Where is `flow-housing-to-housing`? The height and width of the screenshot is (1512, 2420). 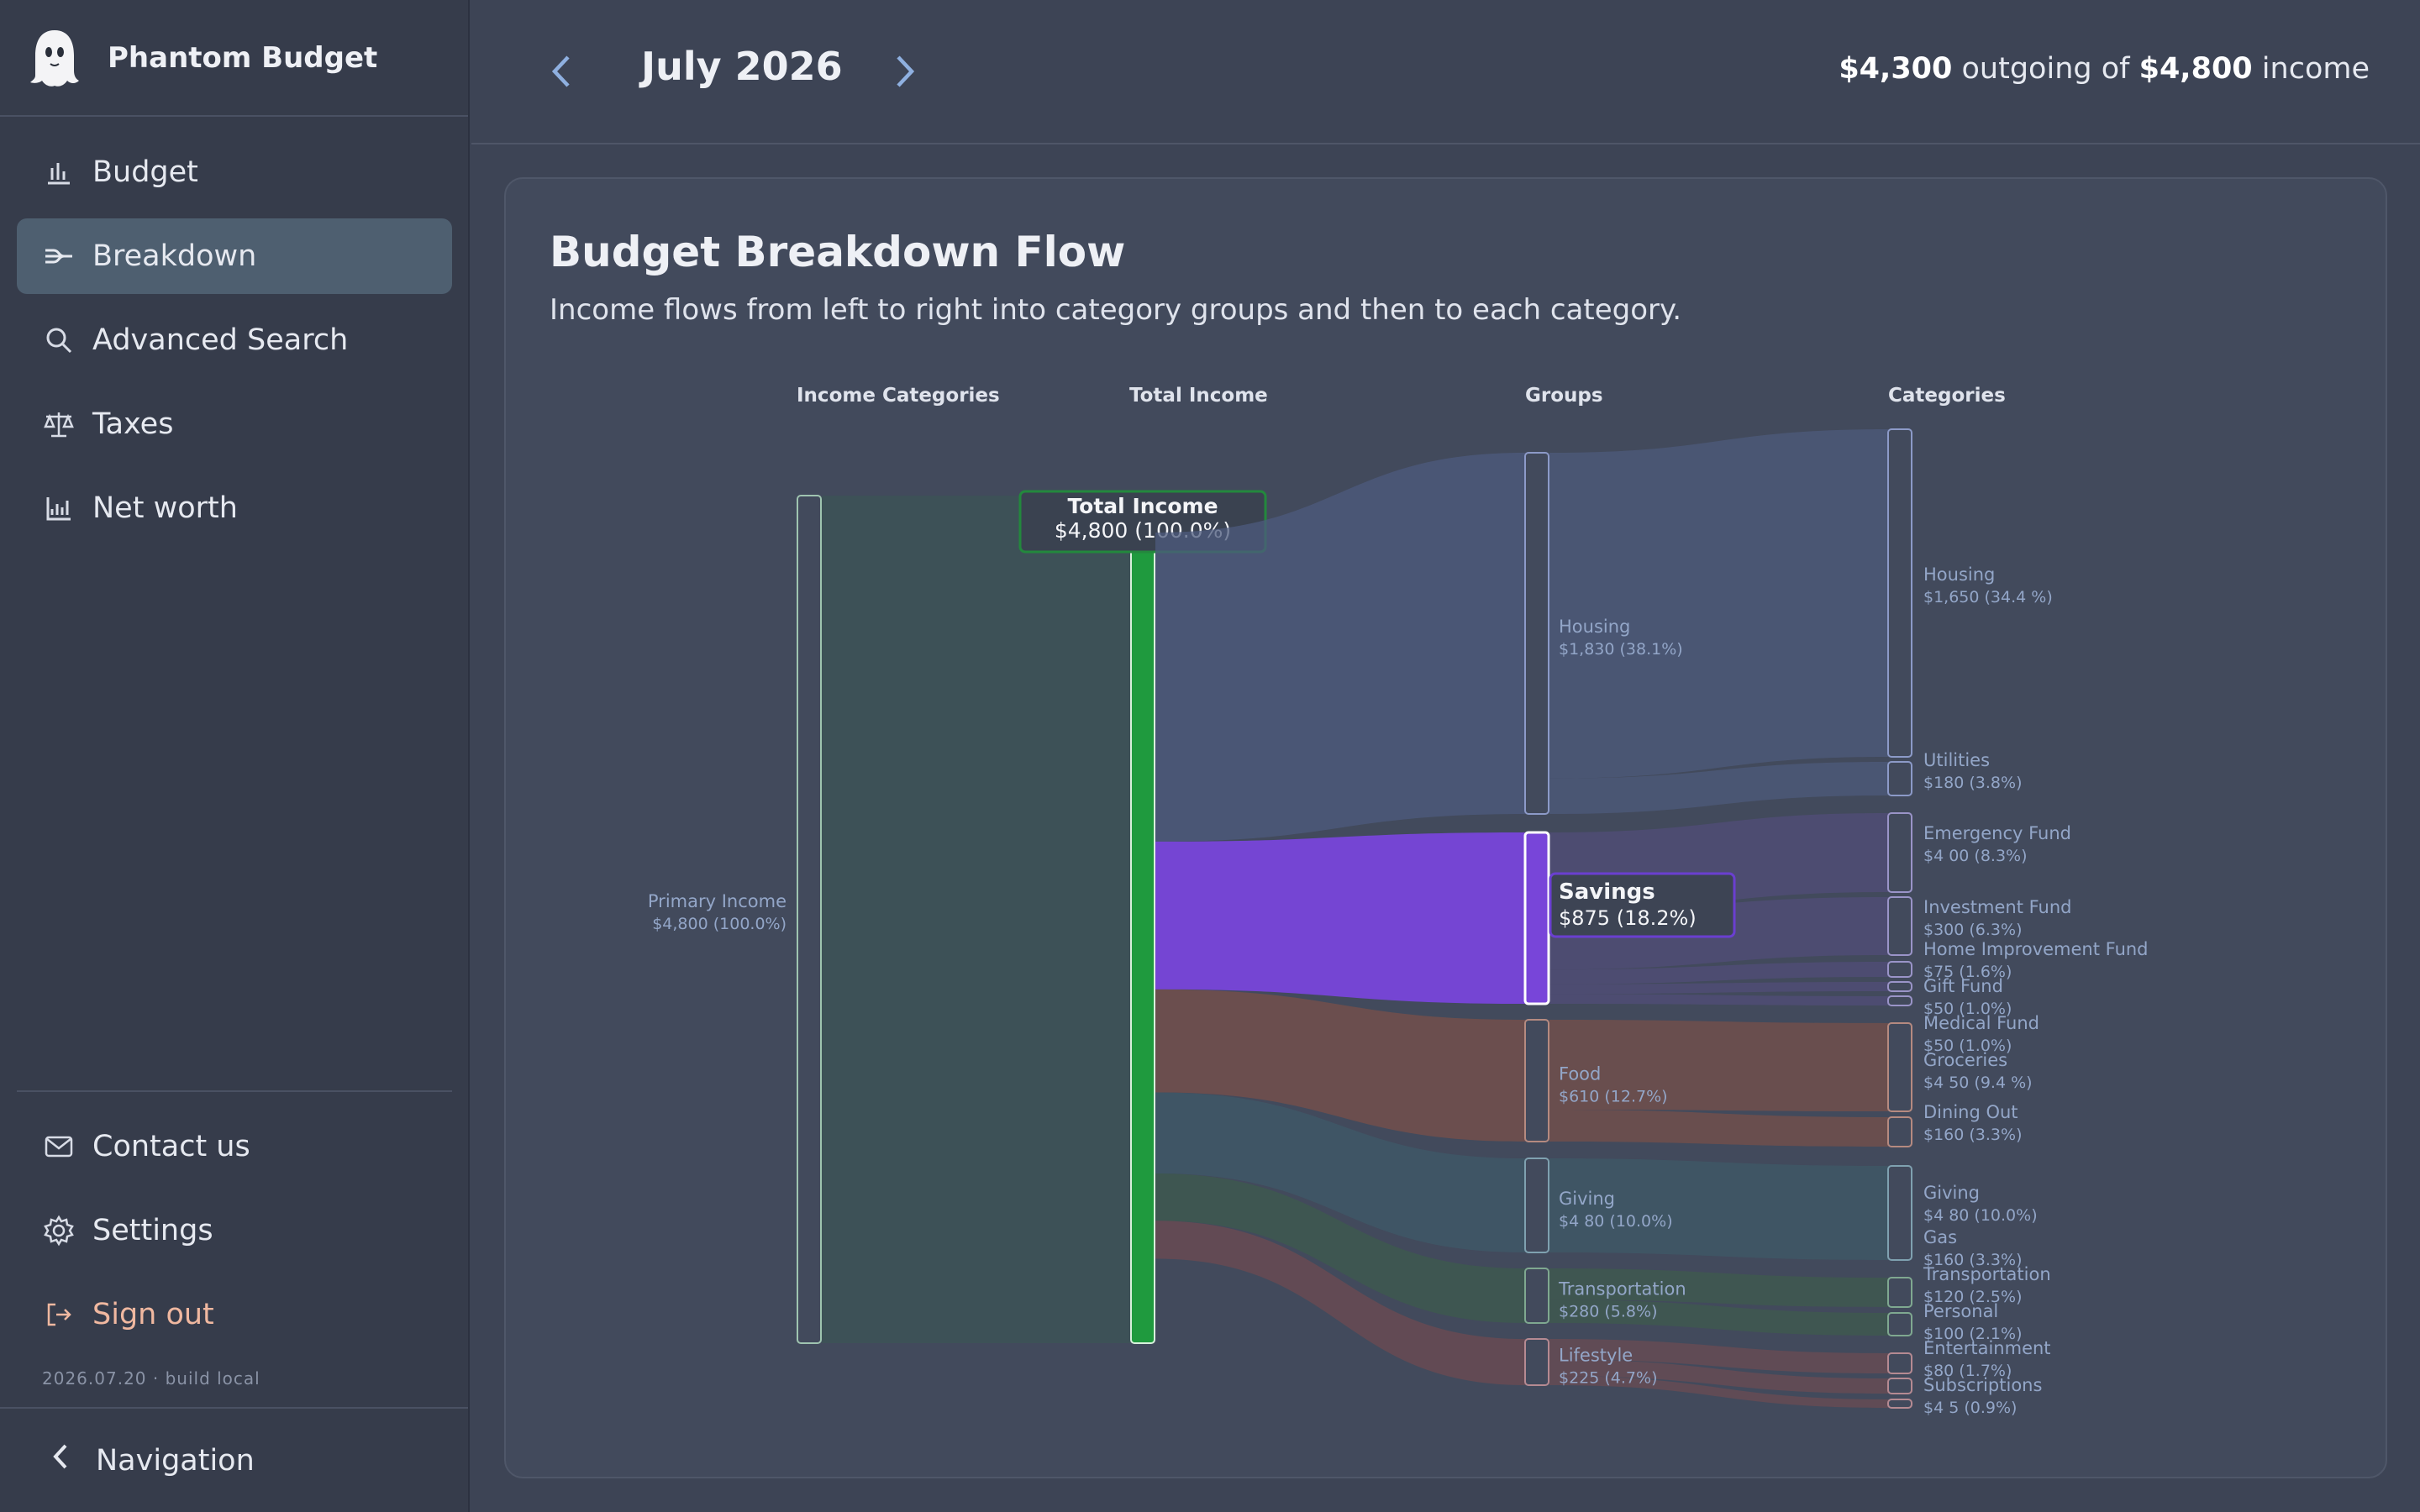
flow-housing-to-housing is located at coordinates (1718, 604).